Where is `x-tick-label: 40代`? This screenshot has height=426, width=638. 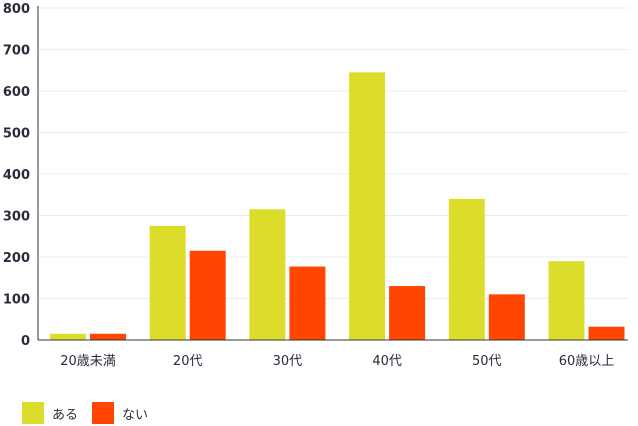
x-tick-label: 40代 is located at coordinates (387, 361).